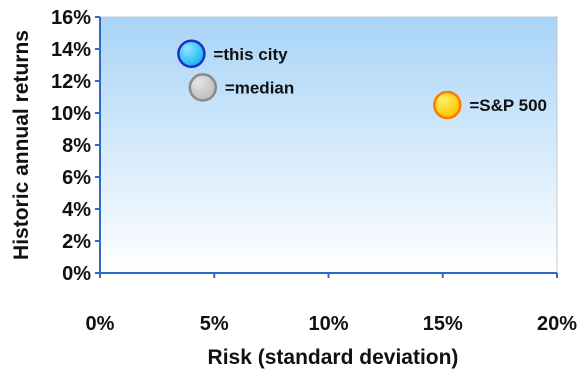  Describe the element at coordinates (21, 145) in the screenshot. I see `y-axis-title: Historic annual returns` at that location.